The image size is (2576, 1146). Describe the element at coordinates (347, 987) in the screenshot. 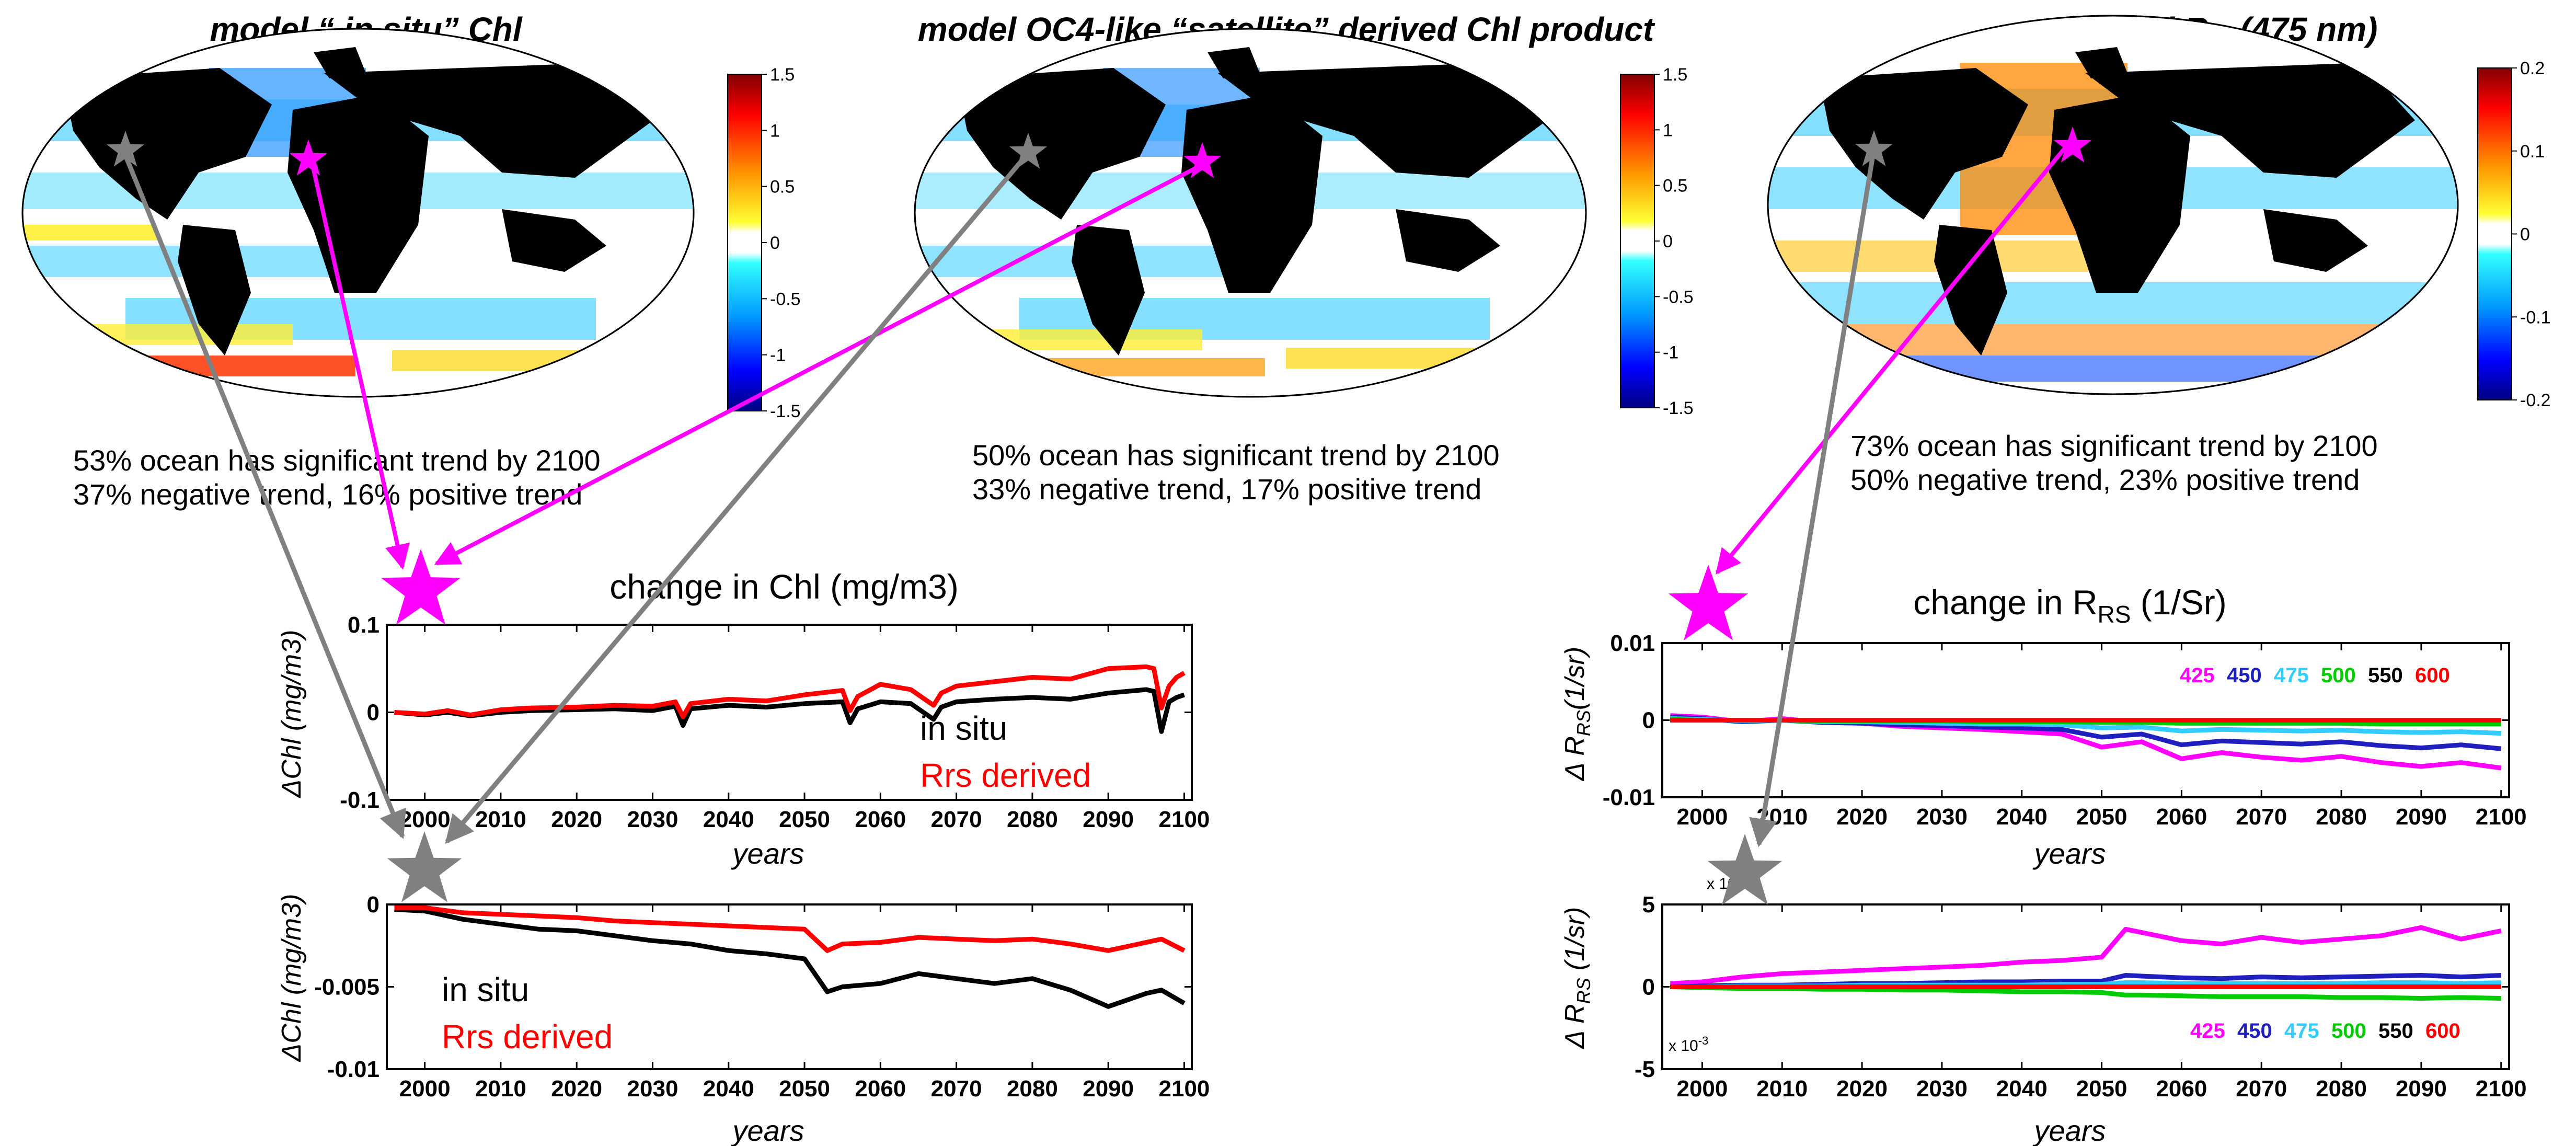

I see `y-tick-label: -0.005` at that location.